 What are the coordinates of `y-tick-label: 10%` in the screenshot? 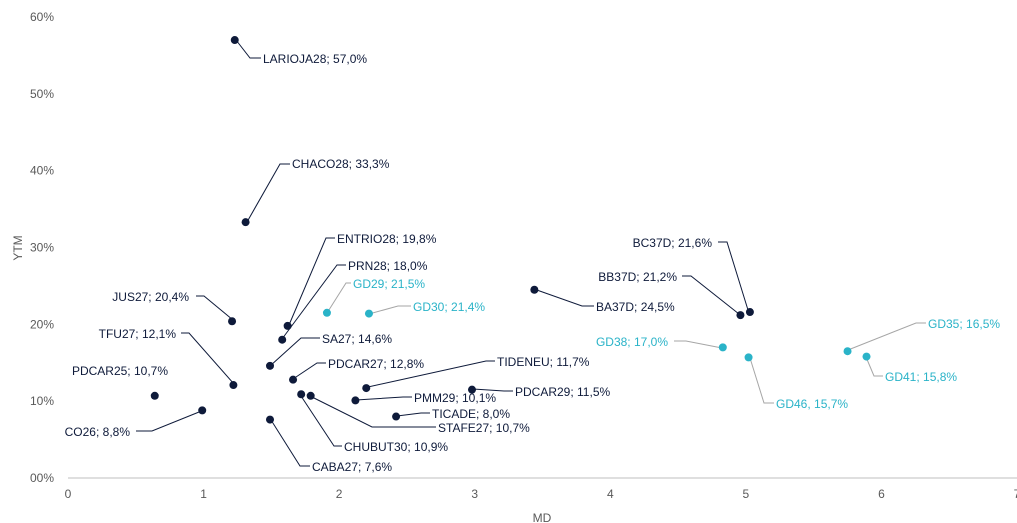 It's located at (42, 401).